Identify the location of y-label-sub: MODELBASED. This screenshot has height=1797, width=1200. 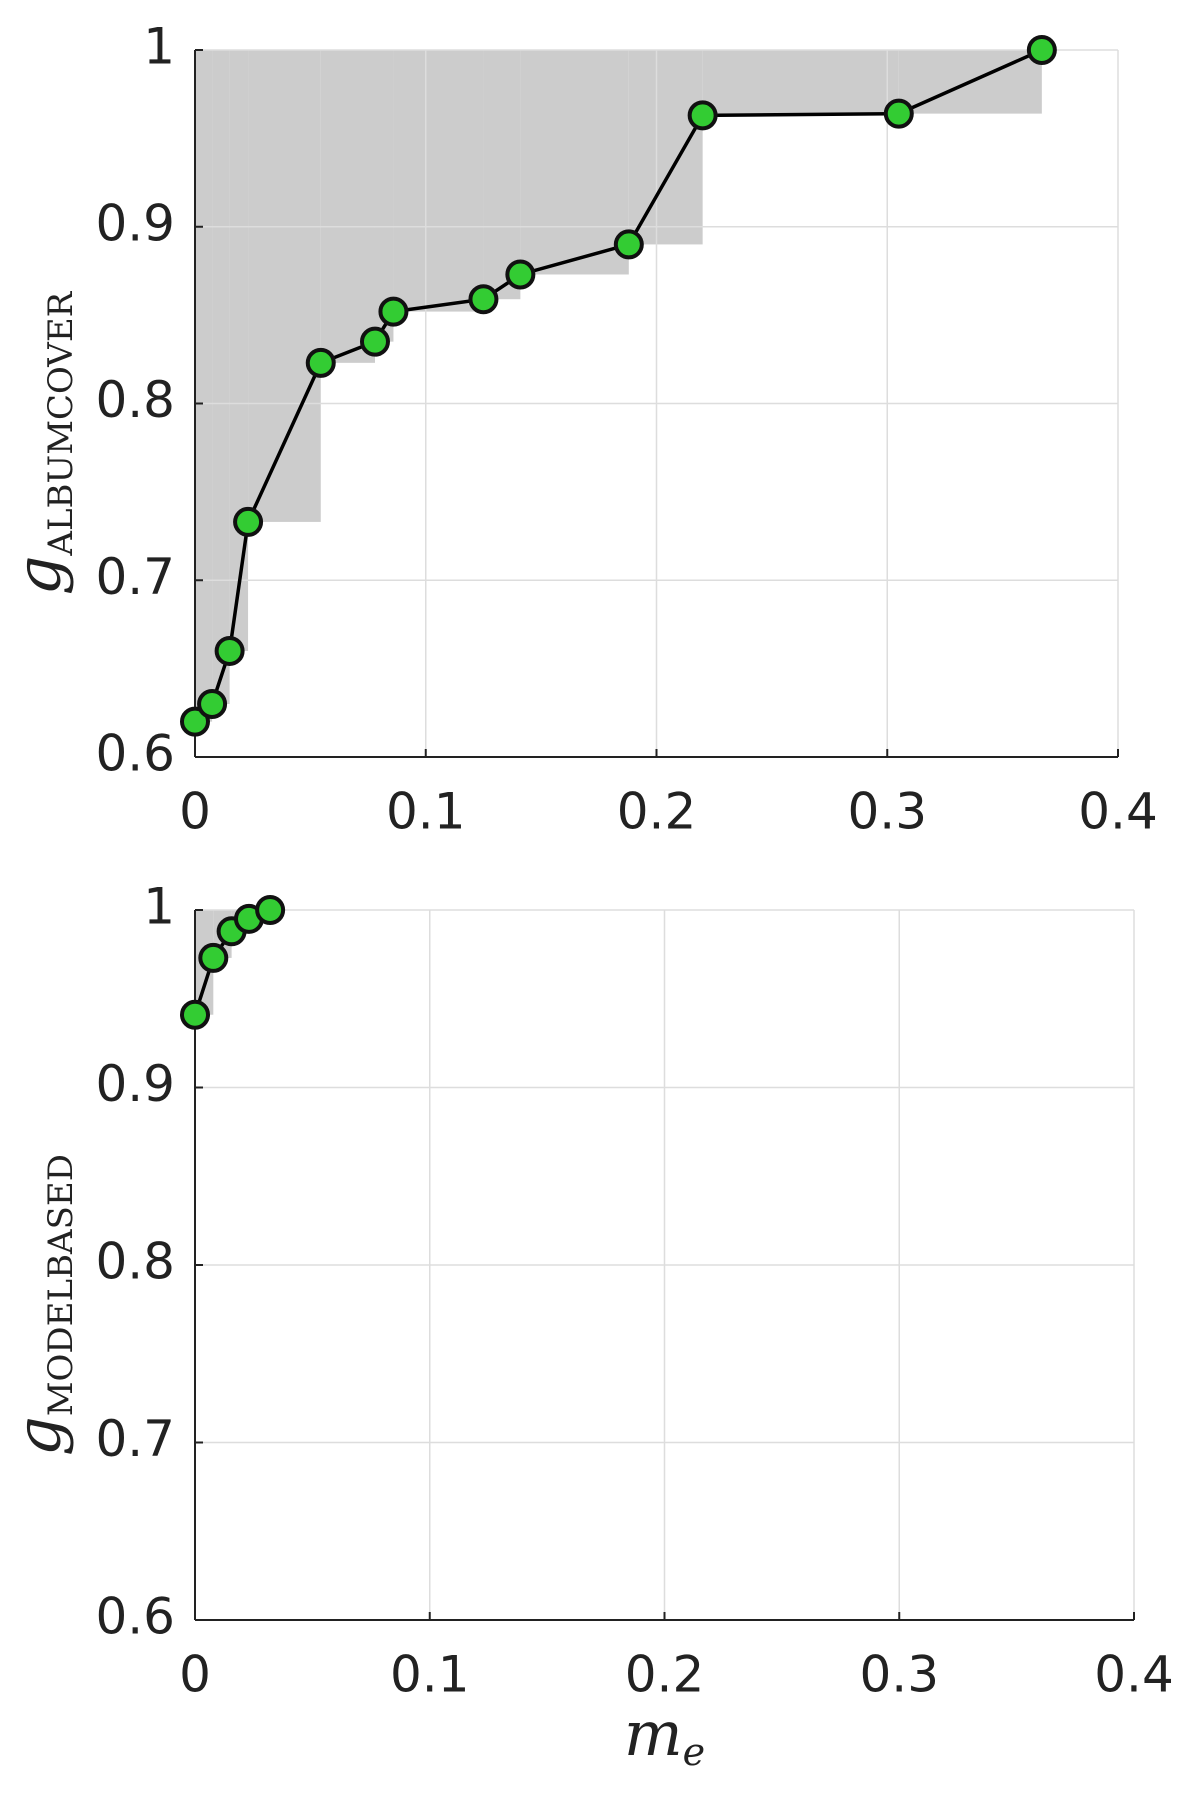
(61, 1285).